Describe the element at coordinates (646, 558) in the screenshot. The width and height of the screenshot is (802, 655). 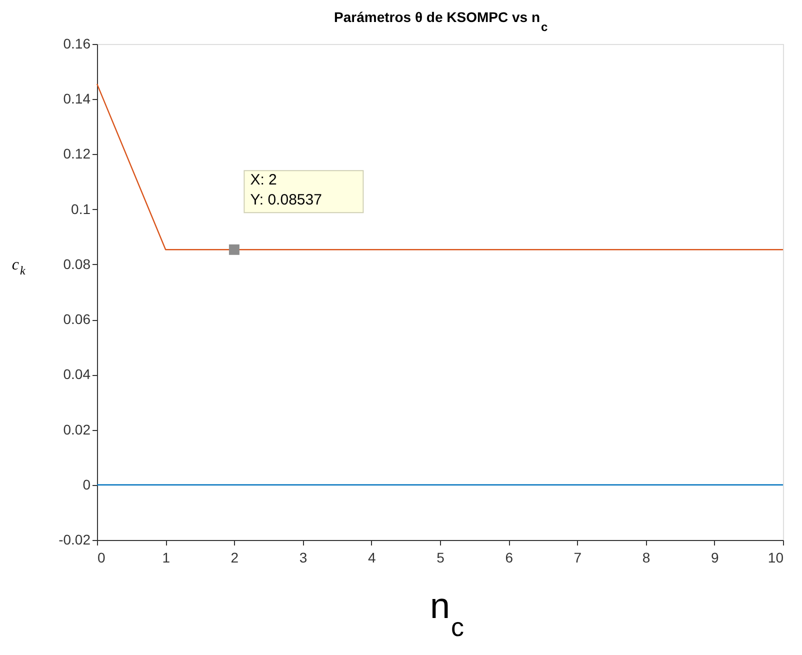
I see `x-tick-label: 8` at that location.